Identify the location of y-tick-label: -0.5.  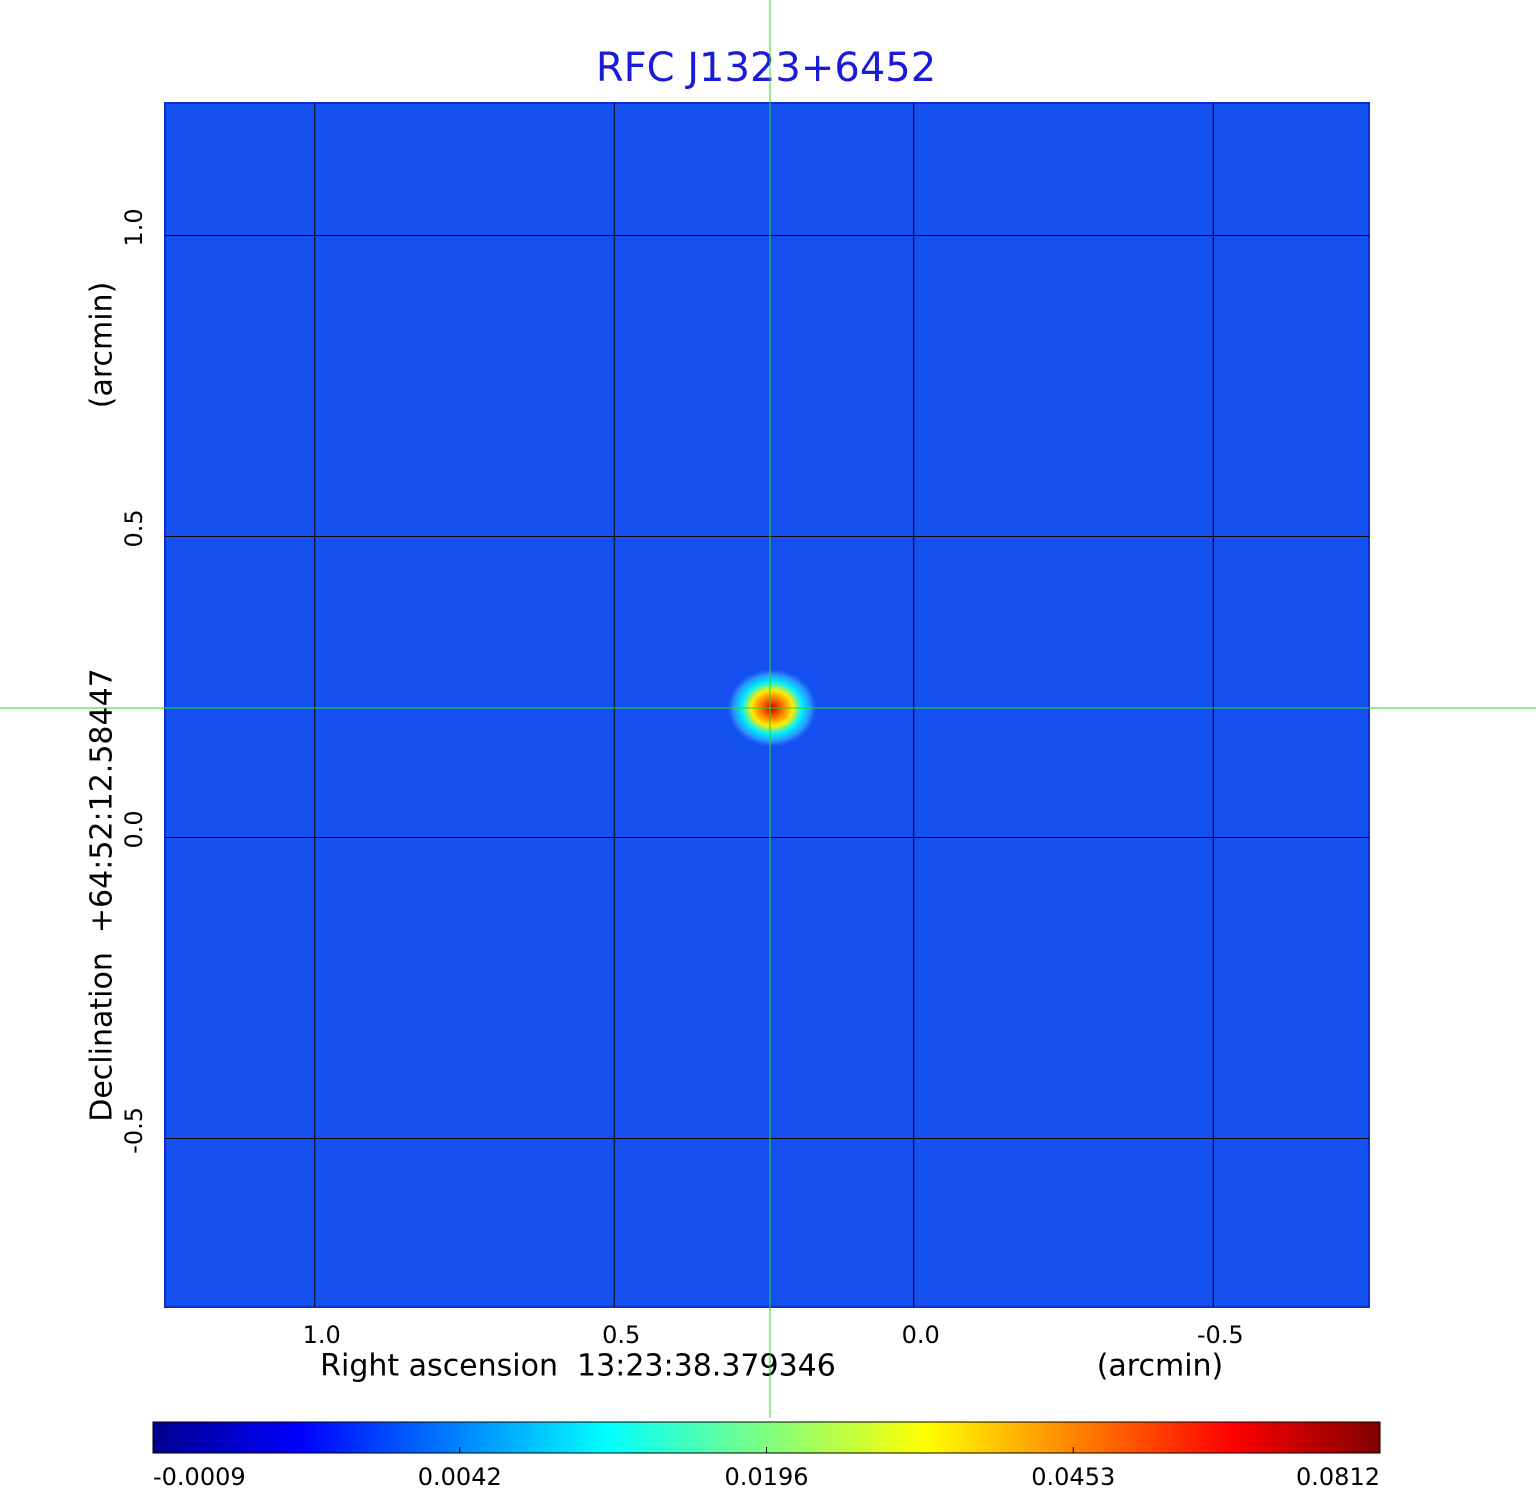
(134, 1130).